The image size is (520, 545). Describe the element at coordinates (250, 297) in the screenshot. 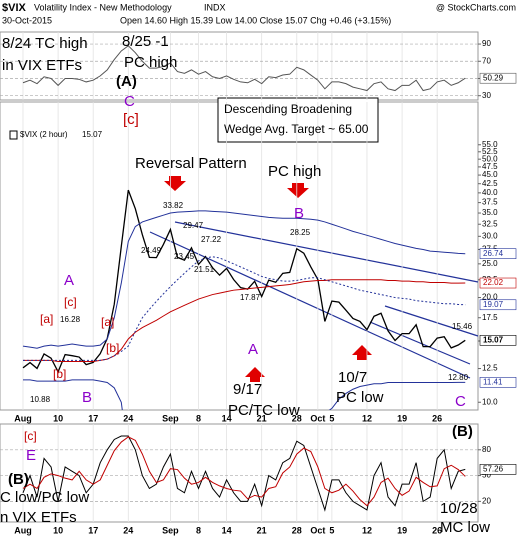

I see `annotation: 17.87` at that location.